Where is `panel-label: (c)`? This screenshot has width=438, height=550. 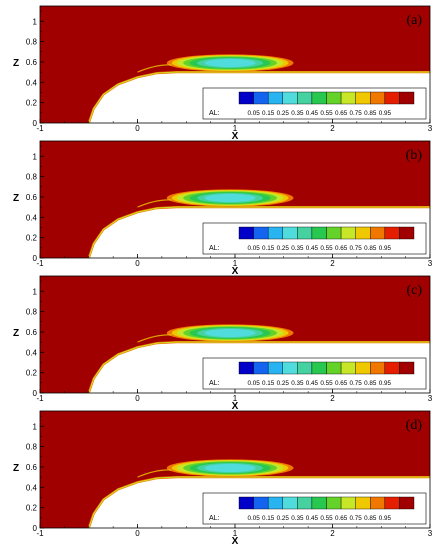
panel-label: (c) is located at coordinates (414, 290).